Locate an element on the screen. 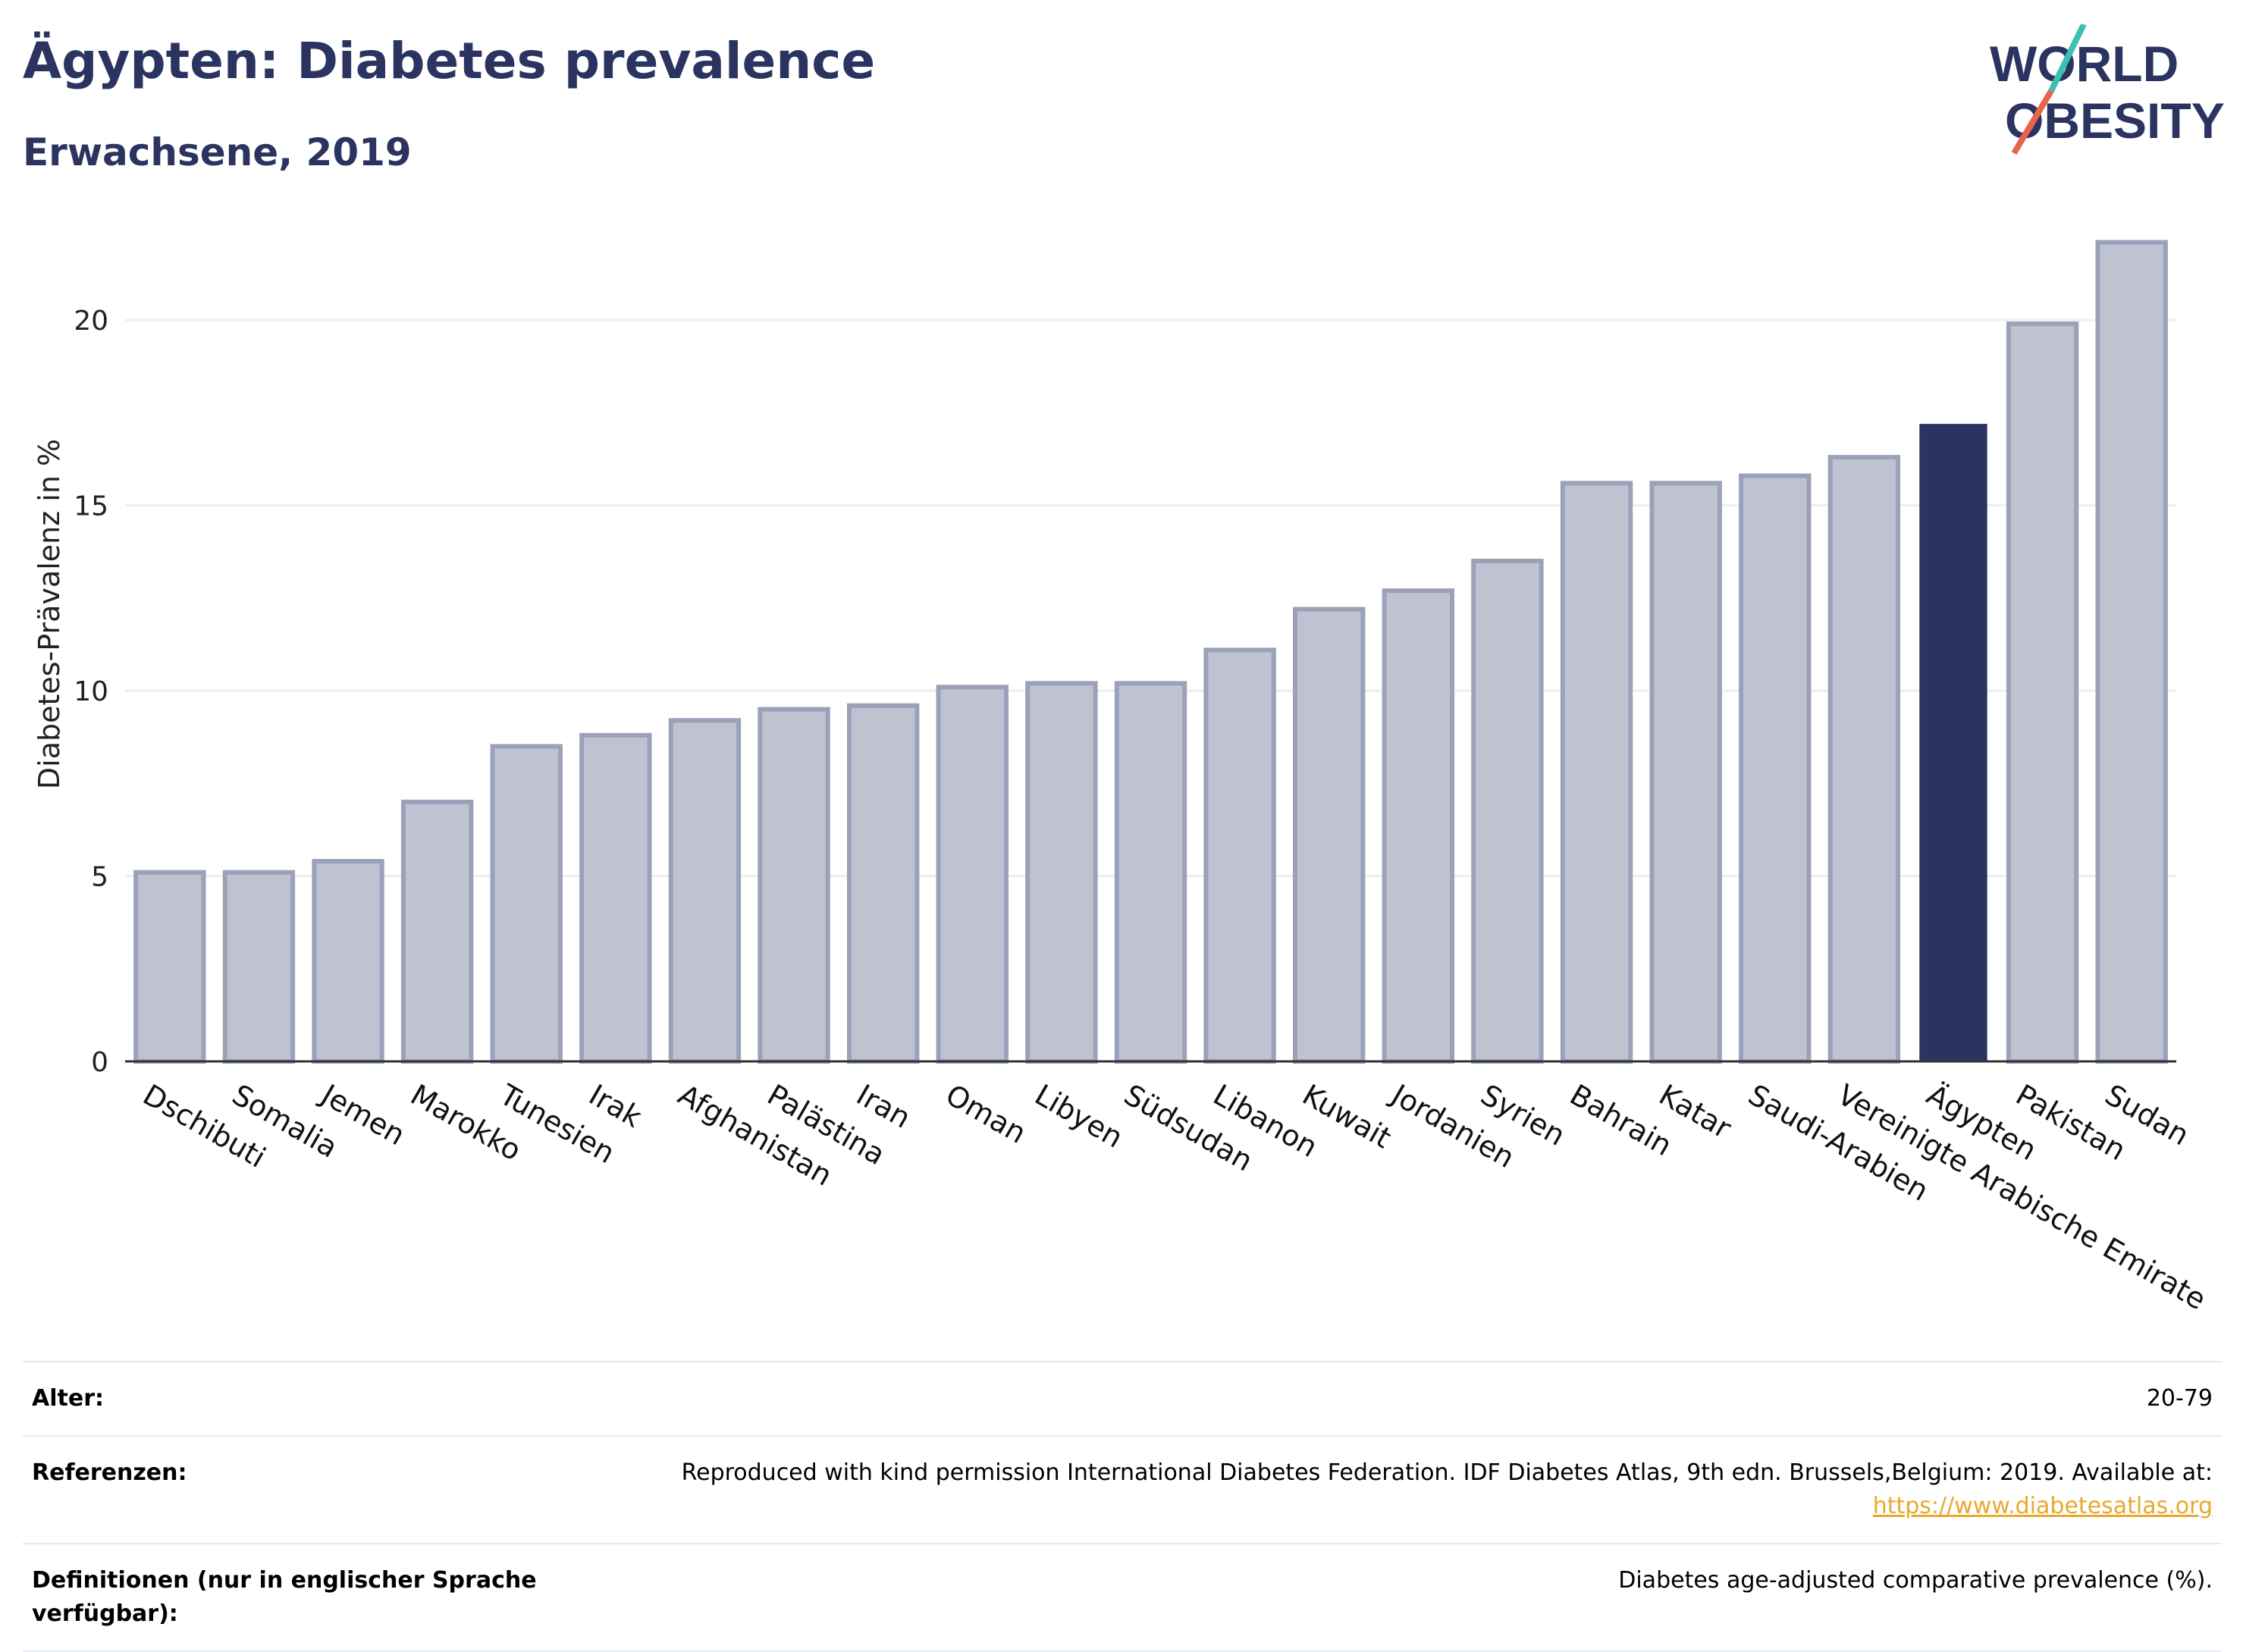 This screenshot has height=1652, width=2243. world-obesity-logo: WORLD OBESITY is located at coordinates (2107, 89).